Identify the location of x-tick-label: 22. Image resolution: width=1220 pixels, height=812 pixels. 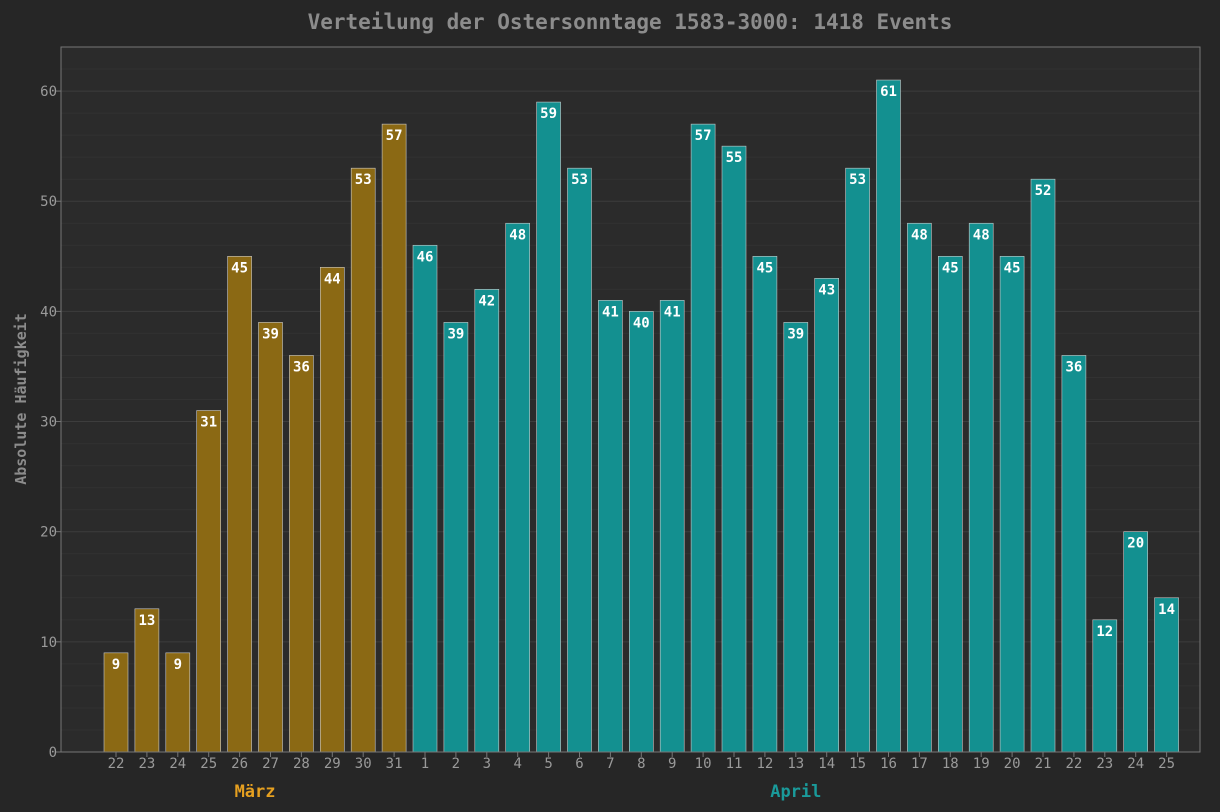
(1073, 764).